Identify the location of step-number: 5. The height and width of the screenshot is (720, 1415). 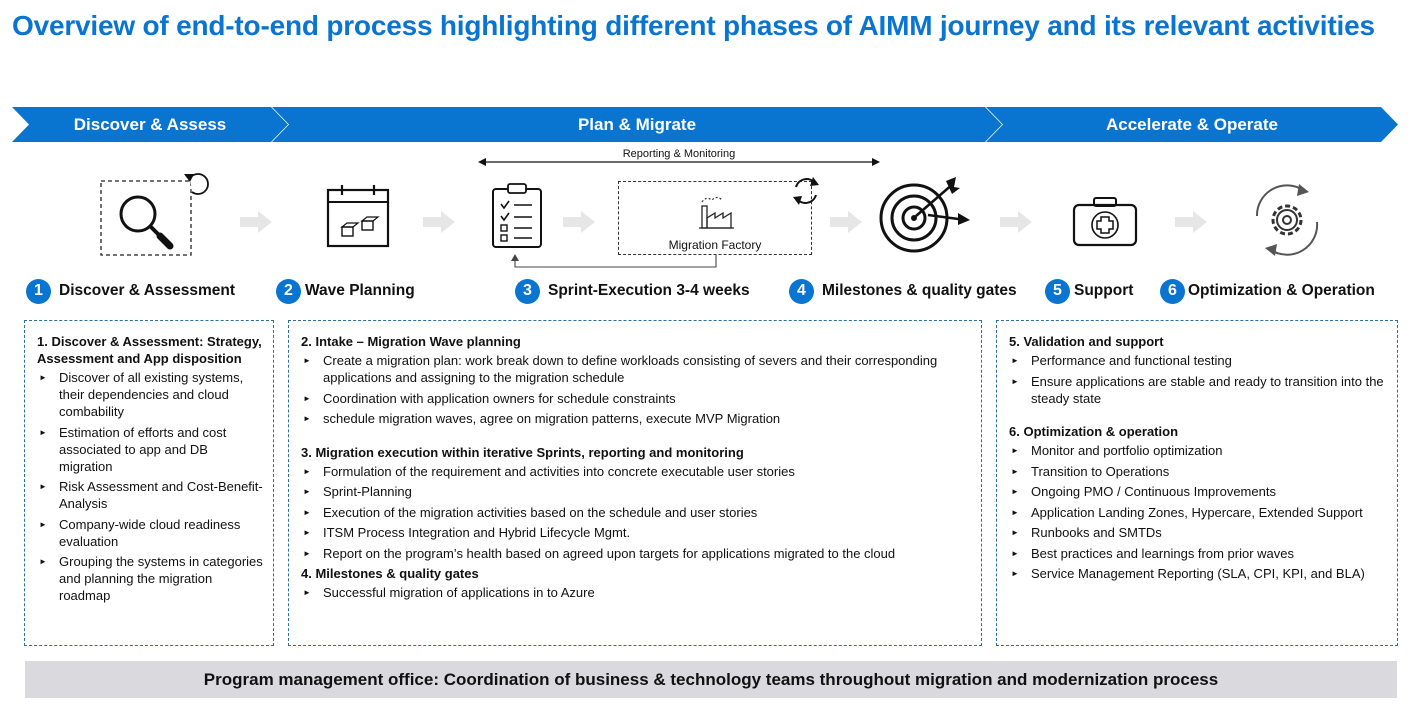
(1057, 291).